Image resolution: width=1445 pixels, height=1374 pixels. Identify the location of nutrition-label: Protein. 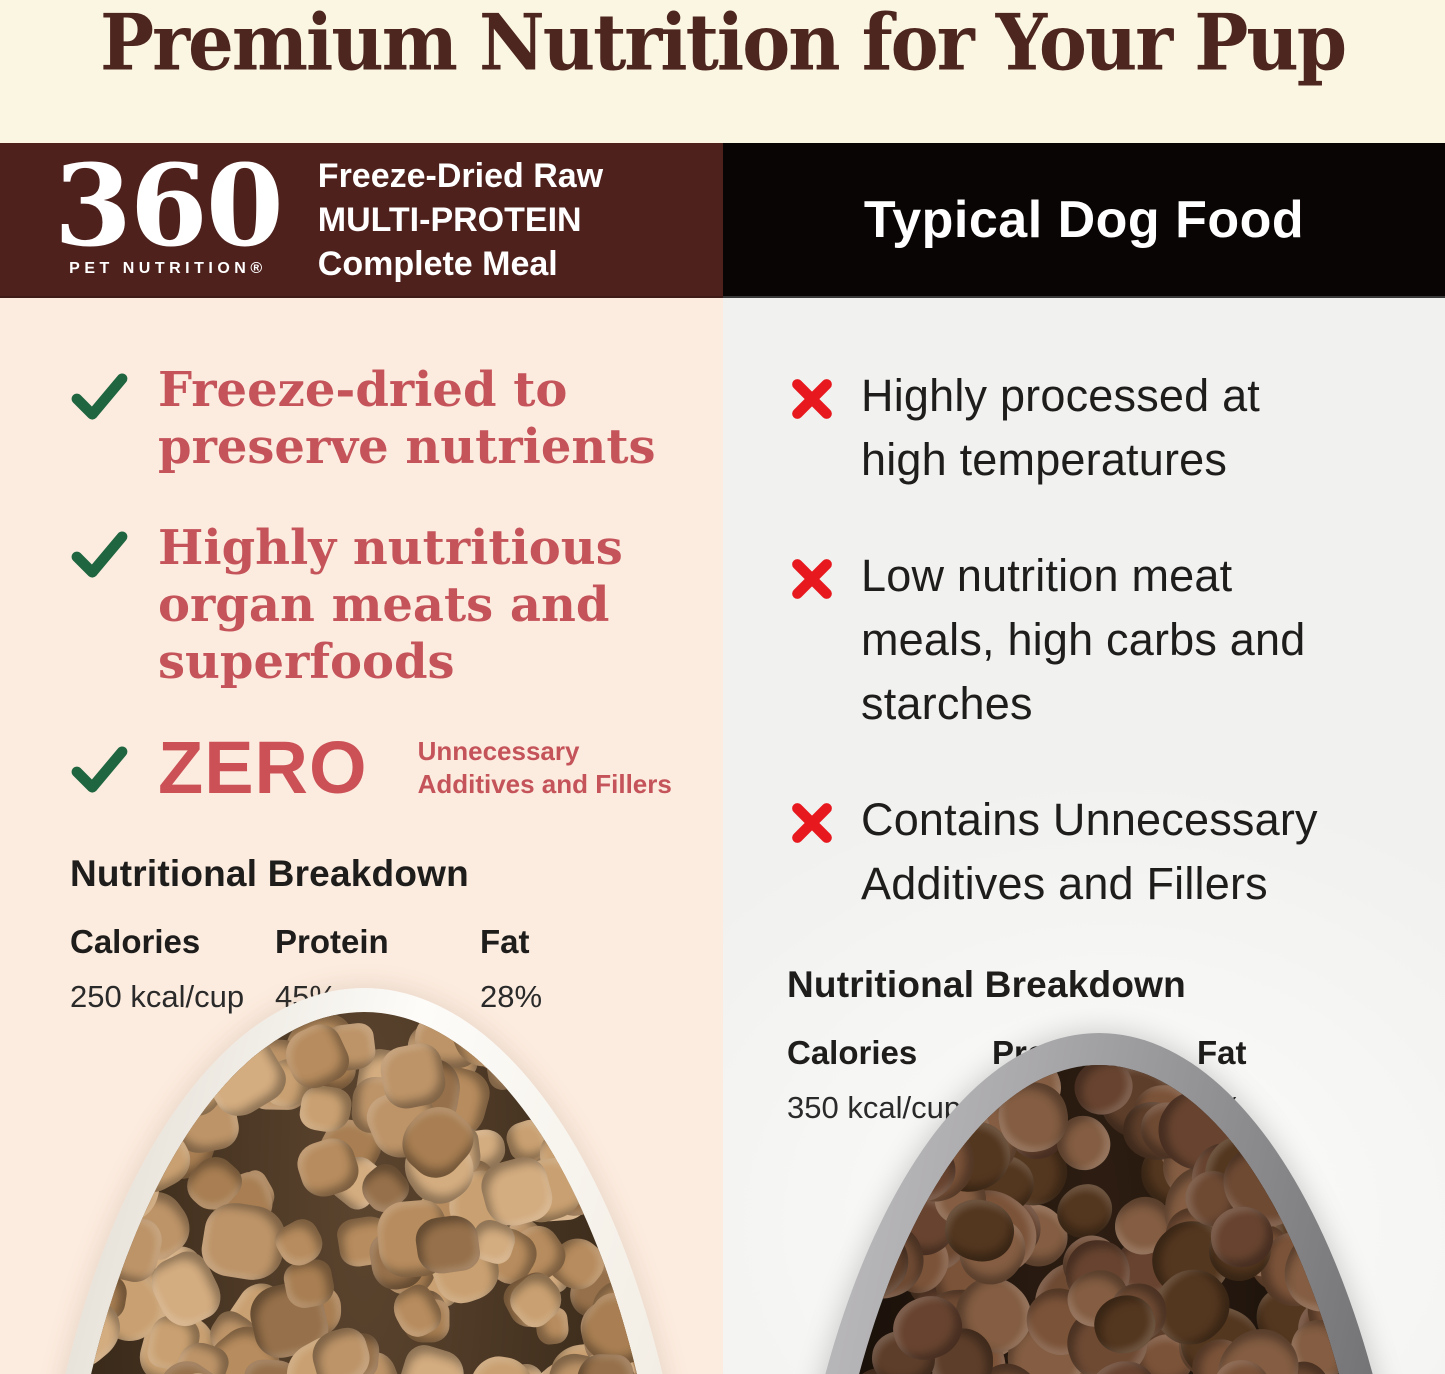
(332, 942).